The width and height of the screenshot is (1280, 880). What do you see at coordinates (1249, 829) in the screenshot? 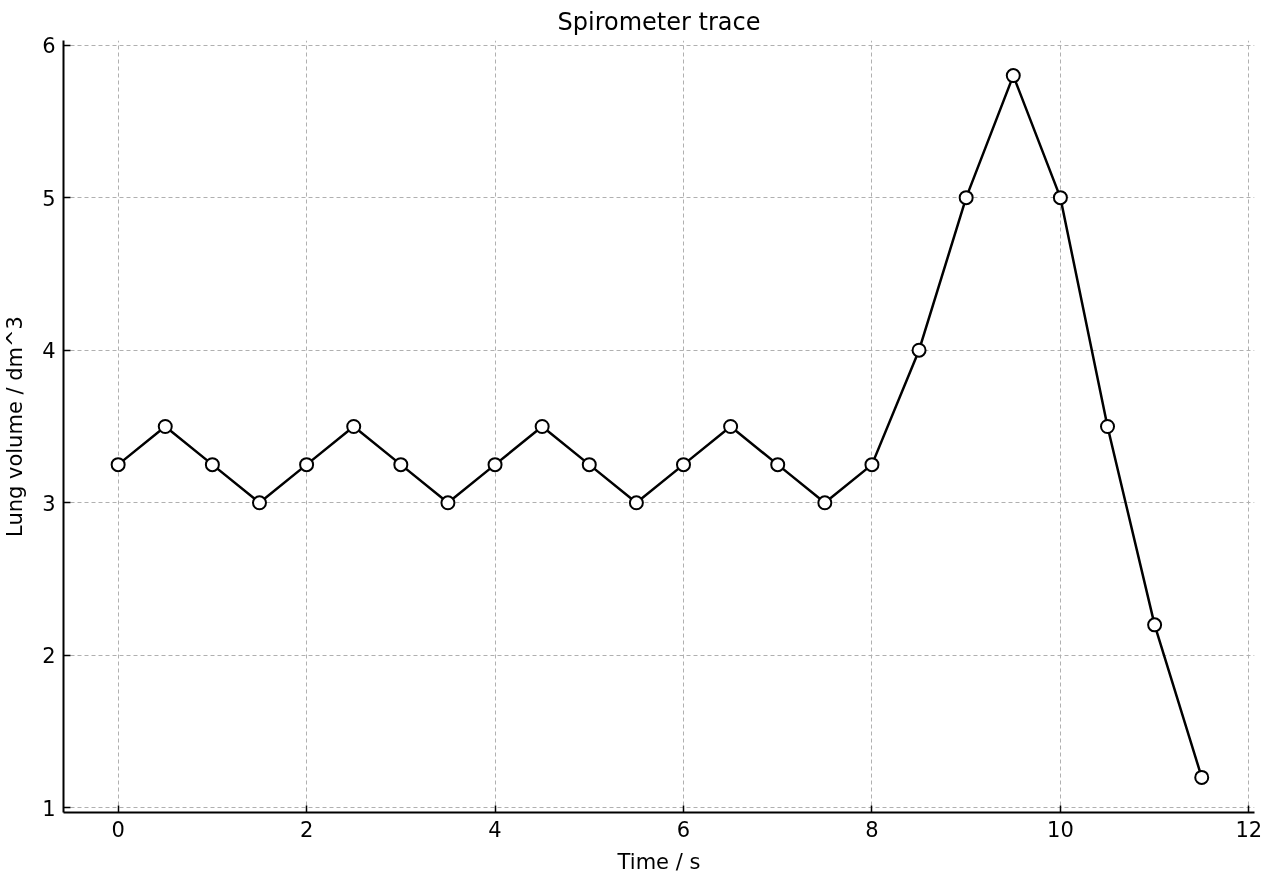
I see `x-tick-label: 12` at bounding box center [1249, 829].